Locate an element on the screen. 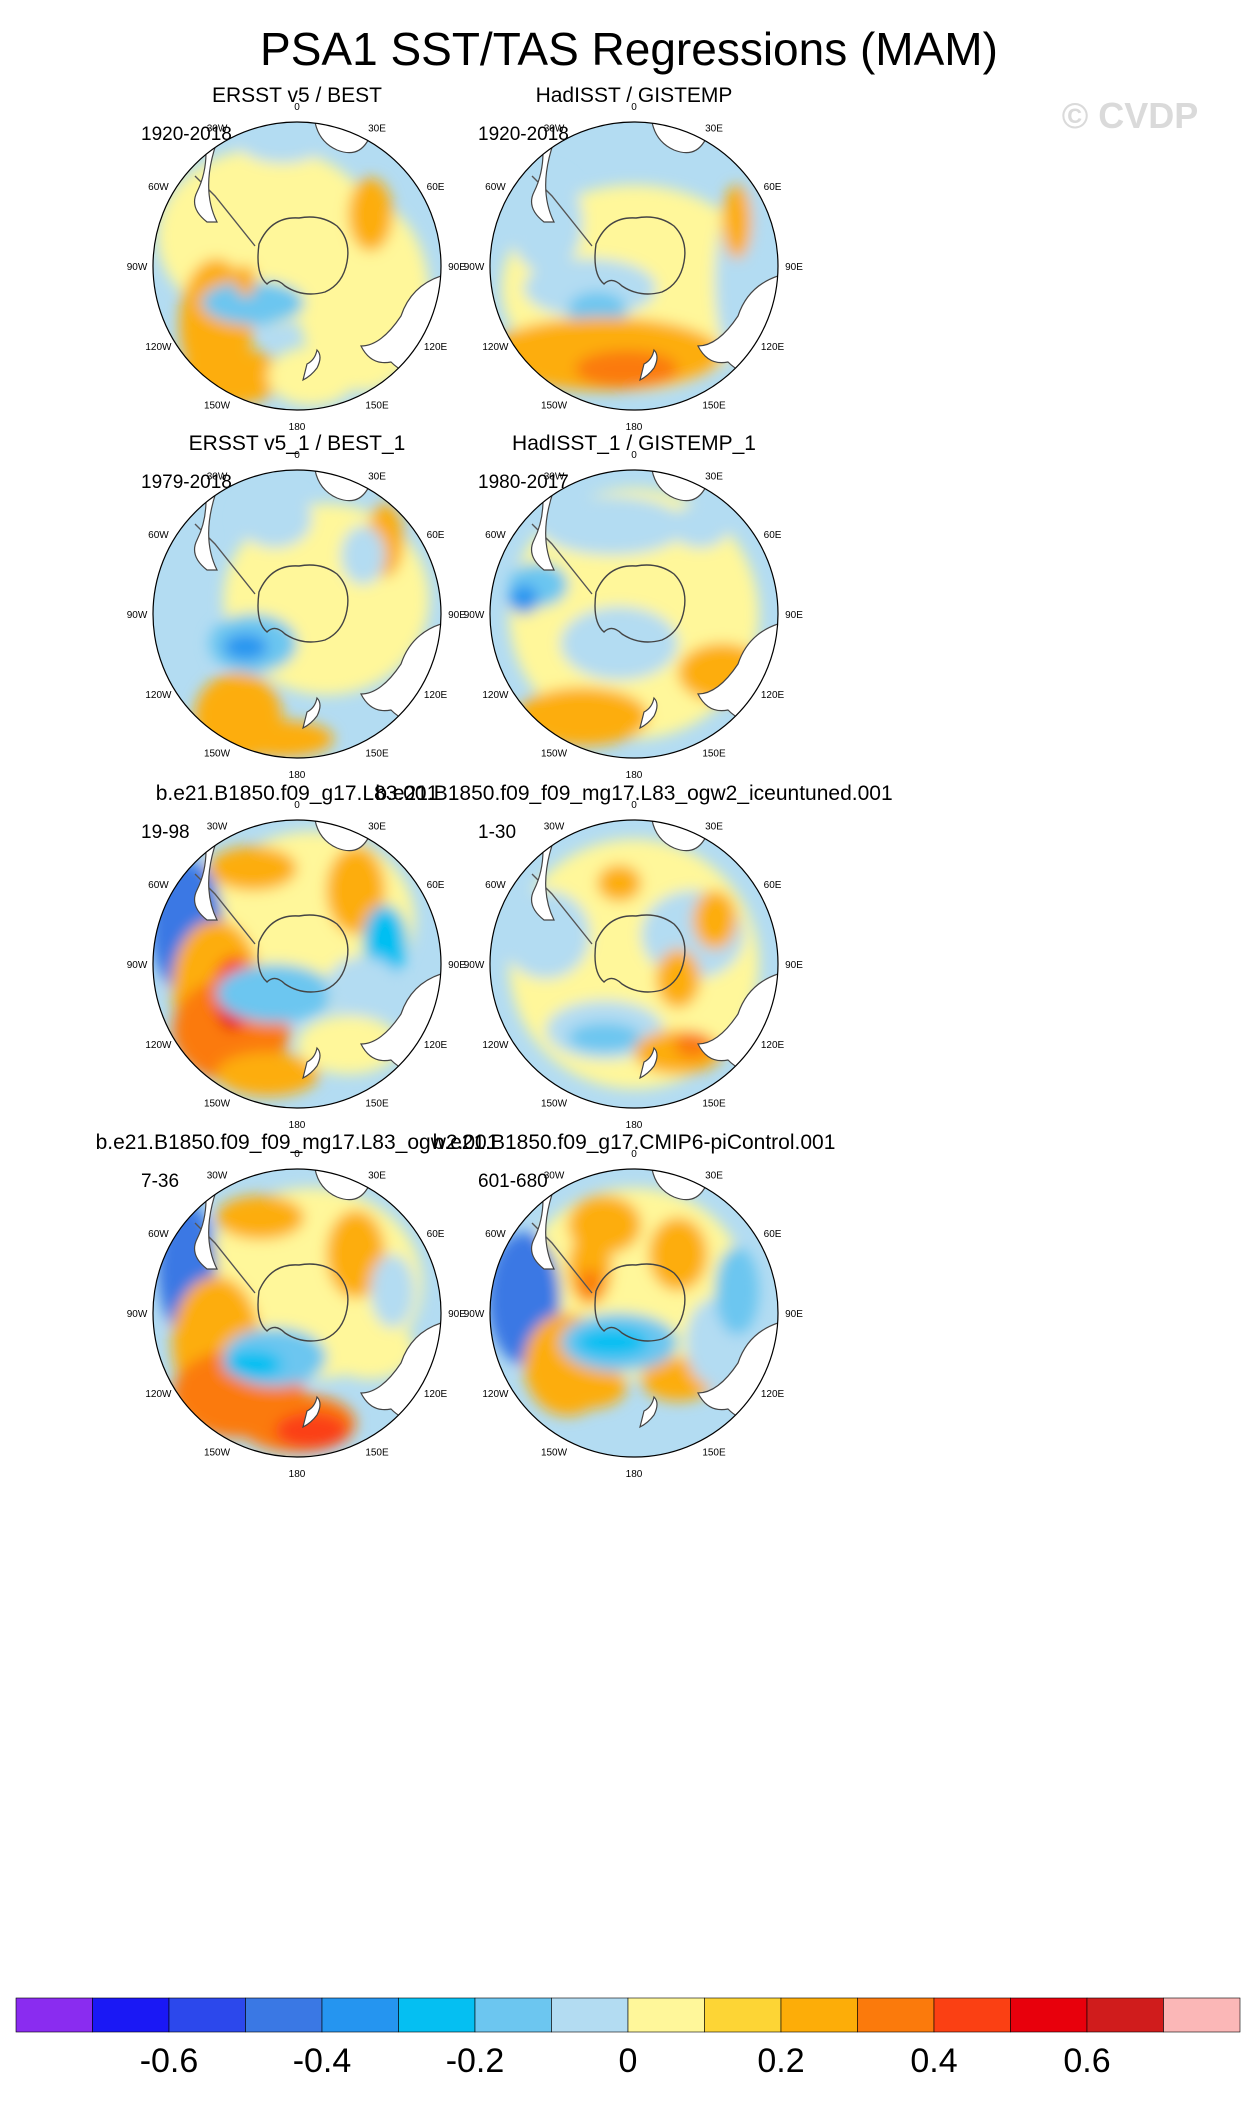 The image size is (1258, 2126). colorbar-tick-label: 0.4 is located at coordinates (933, 2061).